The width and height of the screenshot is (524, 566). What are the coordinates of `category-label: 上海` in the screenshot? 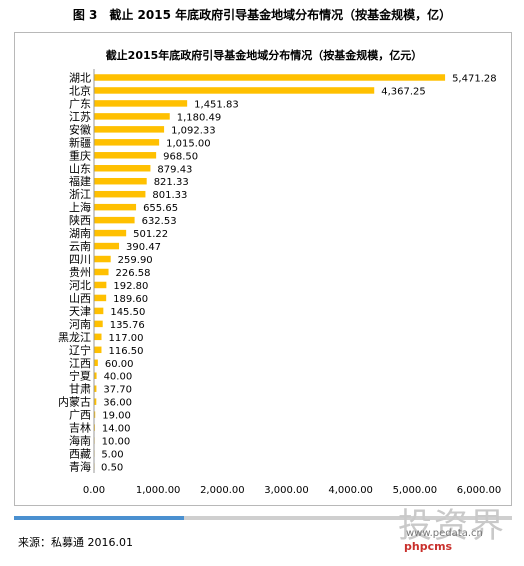 It's located at (80, 207).